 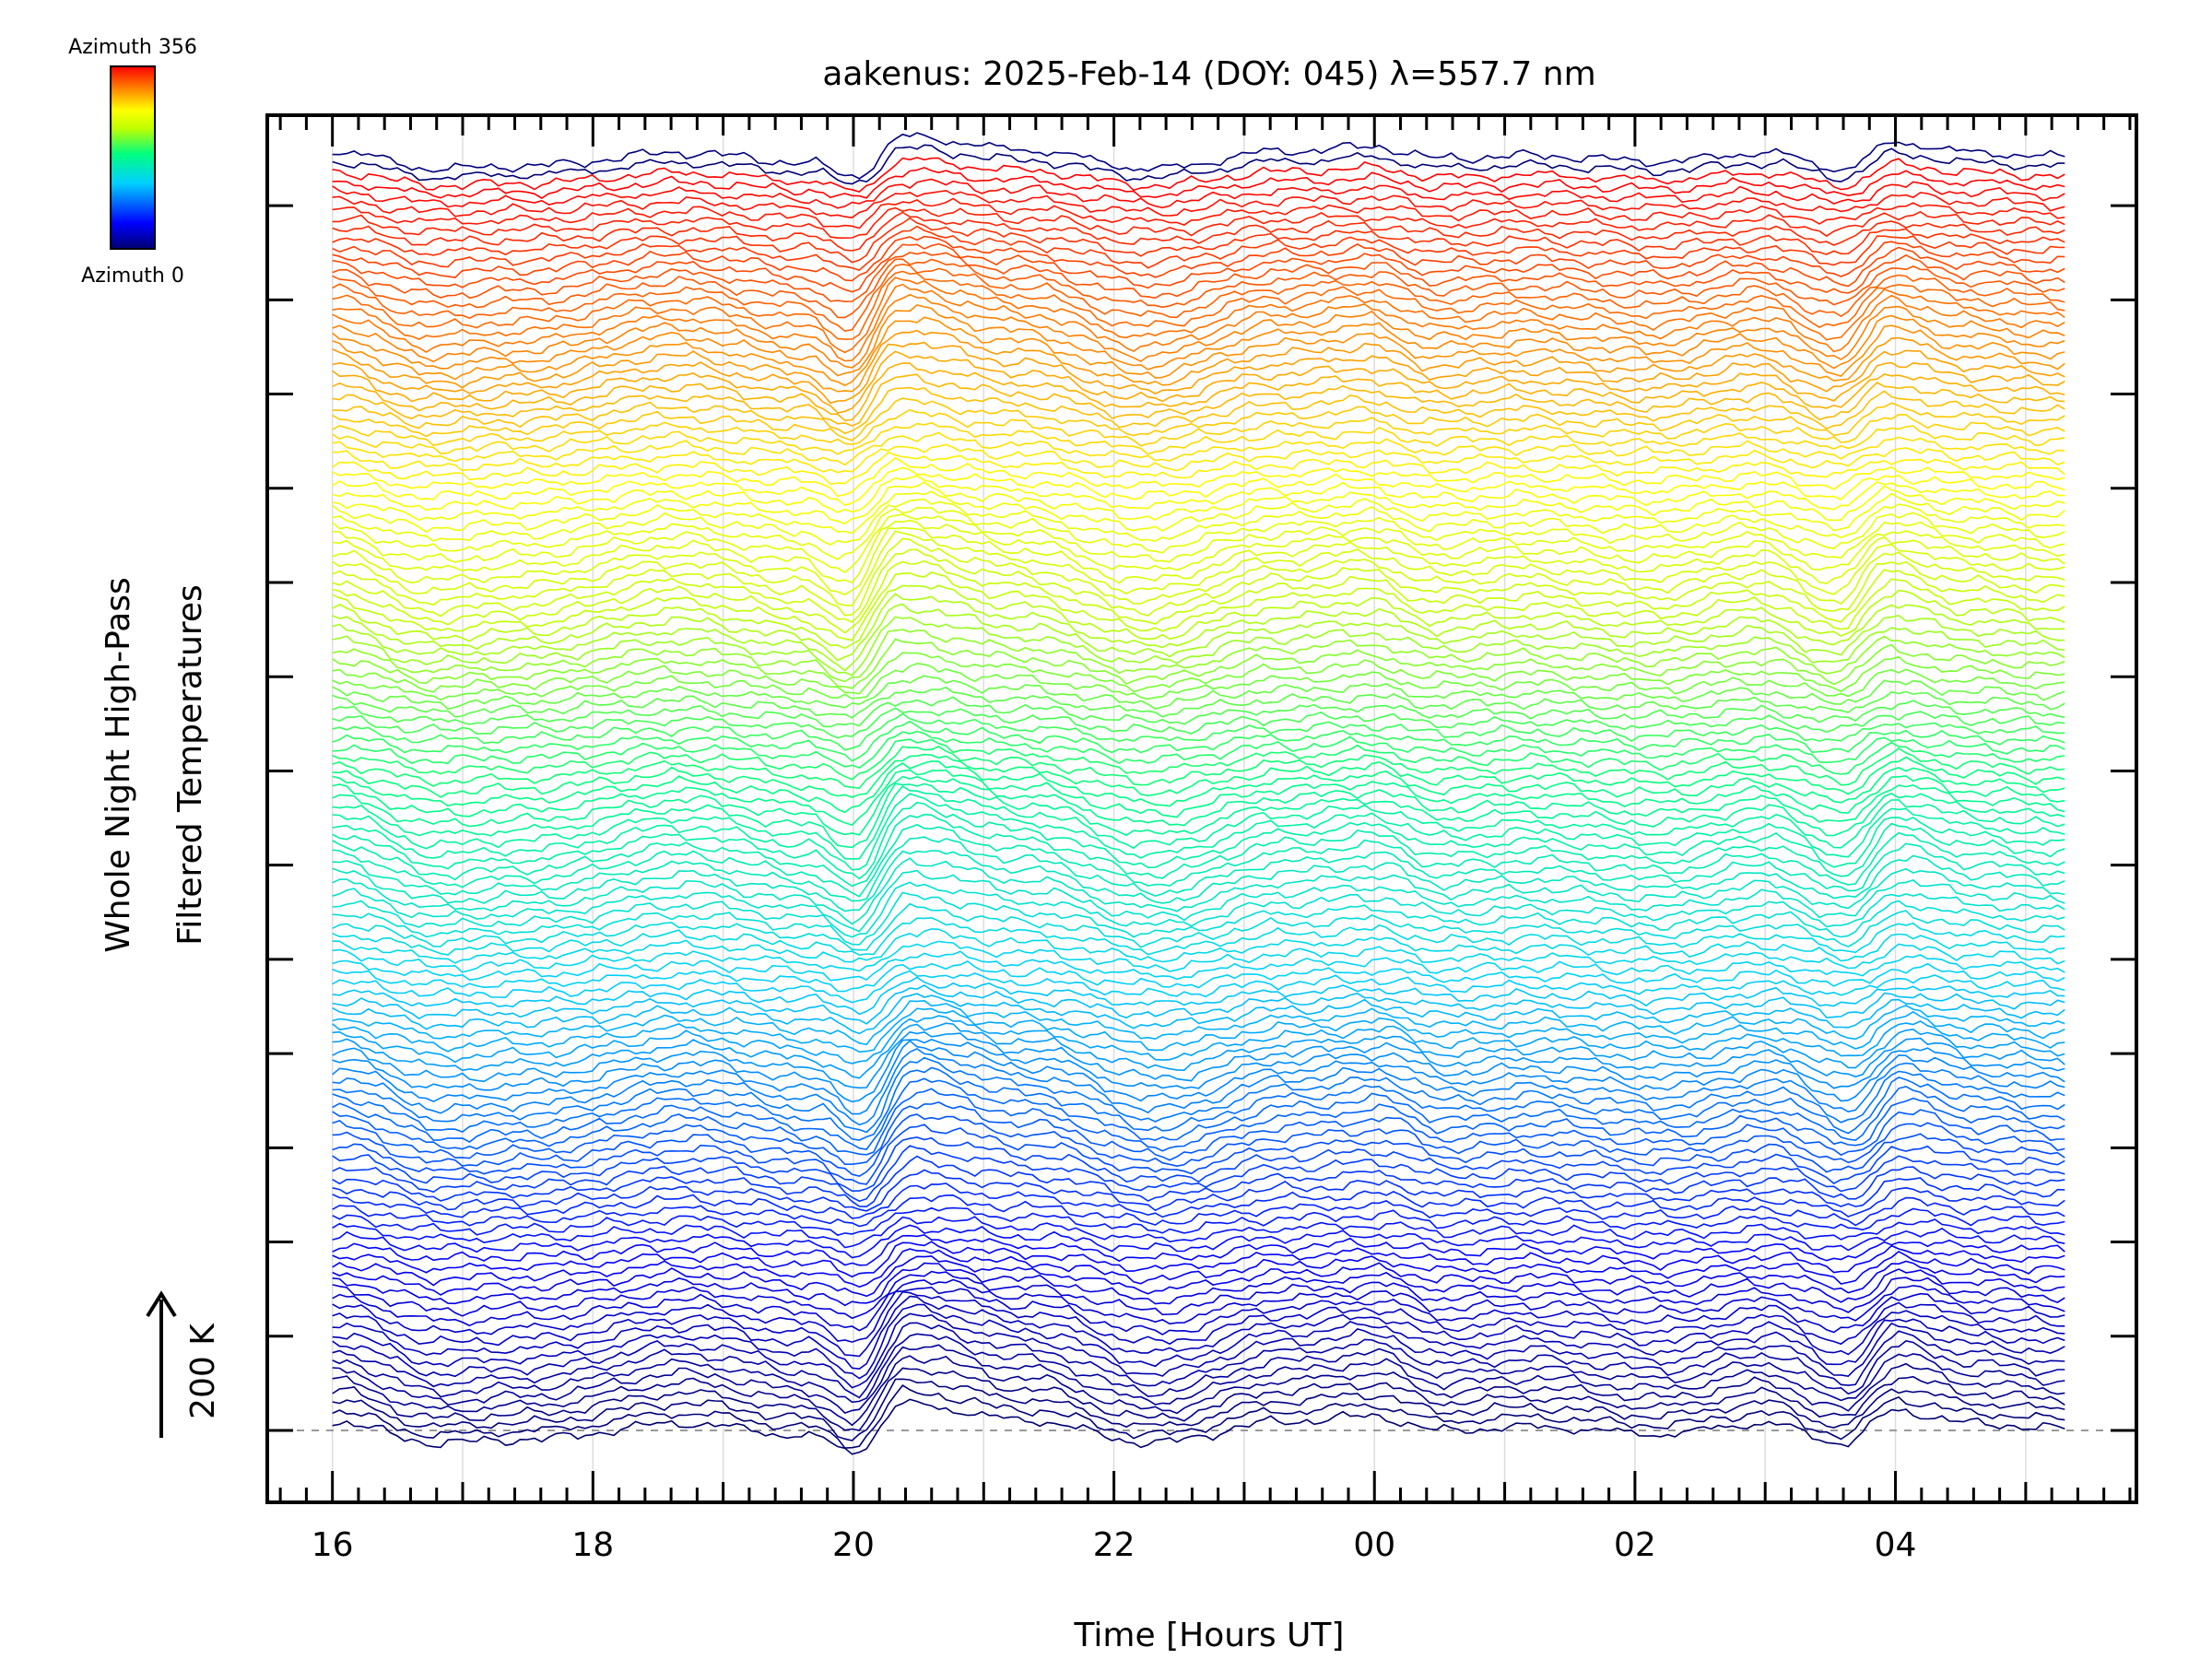 What do you see at coordinates (1635, 1545) in the screenshot?
I see `x-tick-label: 02` at bounding box center [1635, 1545].